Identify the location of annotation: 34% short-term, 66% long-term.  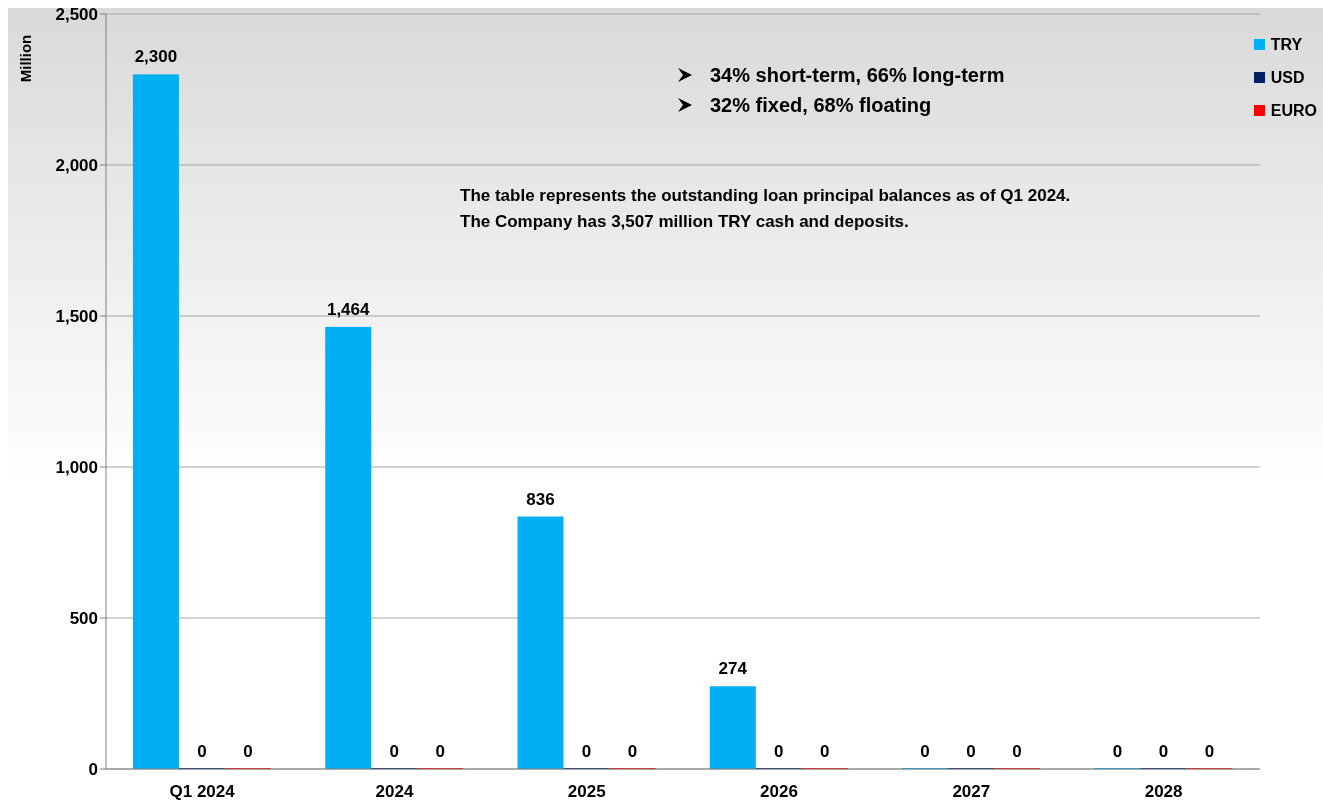
(857, 75).